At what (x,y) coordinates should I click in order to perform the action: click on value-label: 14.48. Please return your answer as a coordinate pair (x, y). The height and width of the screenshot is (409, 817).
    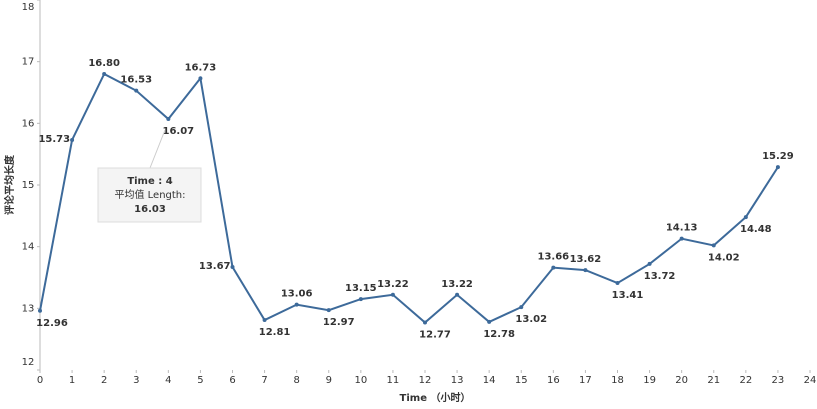
    Looking at the image, I should click on (756, 229).